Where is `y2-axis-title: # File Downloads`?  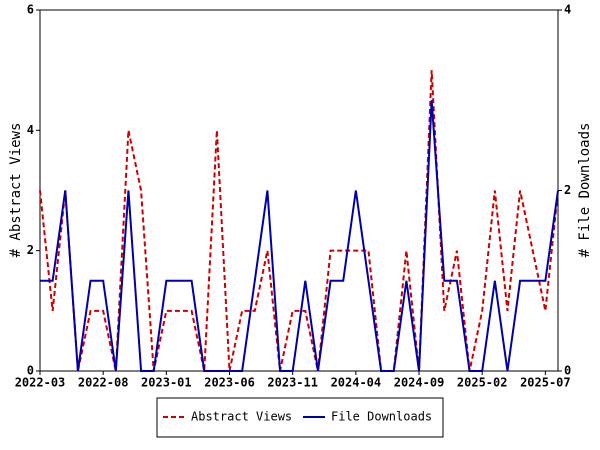 y2-axis-title: # File Downloads is located at coordinates (585, 190).